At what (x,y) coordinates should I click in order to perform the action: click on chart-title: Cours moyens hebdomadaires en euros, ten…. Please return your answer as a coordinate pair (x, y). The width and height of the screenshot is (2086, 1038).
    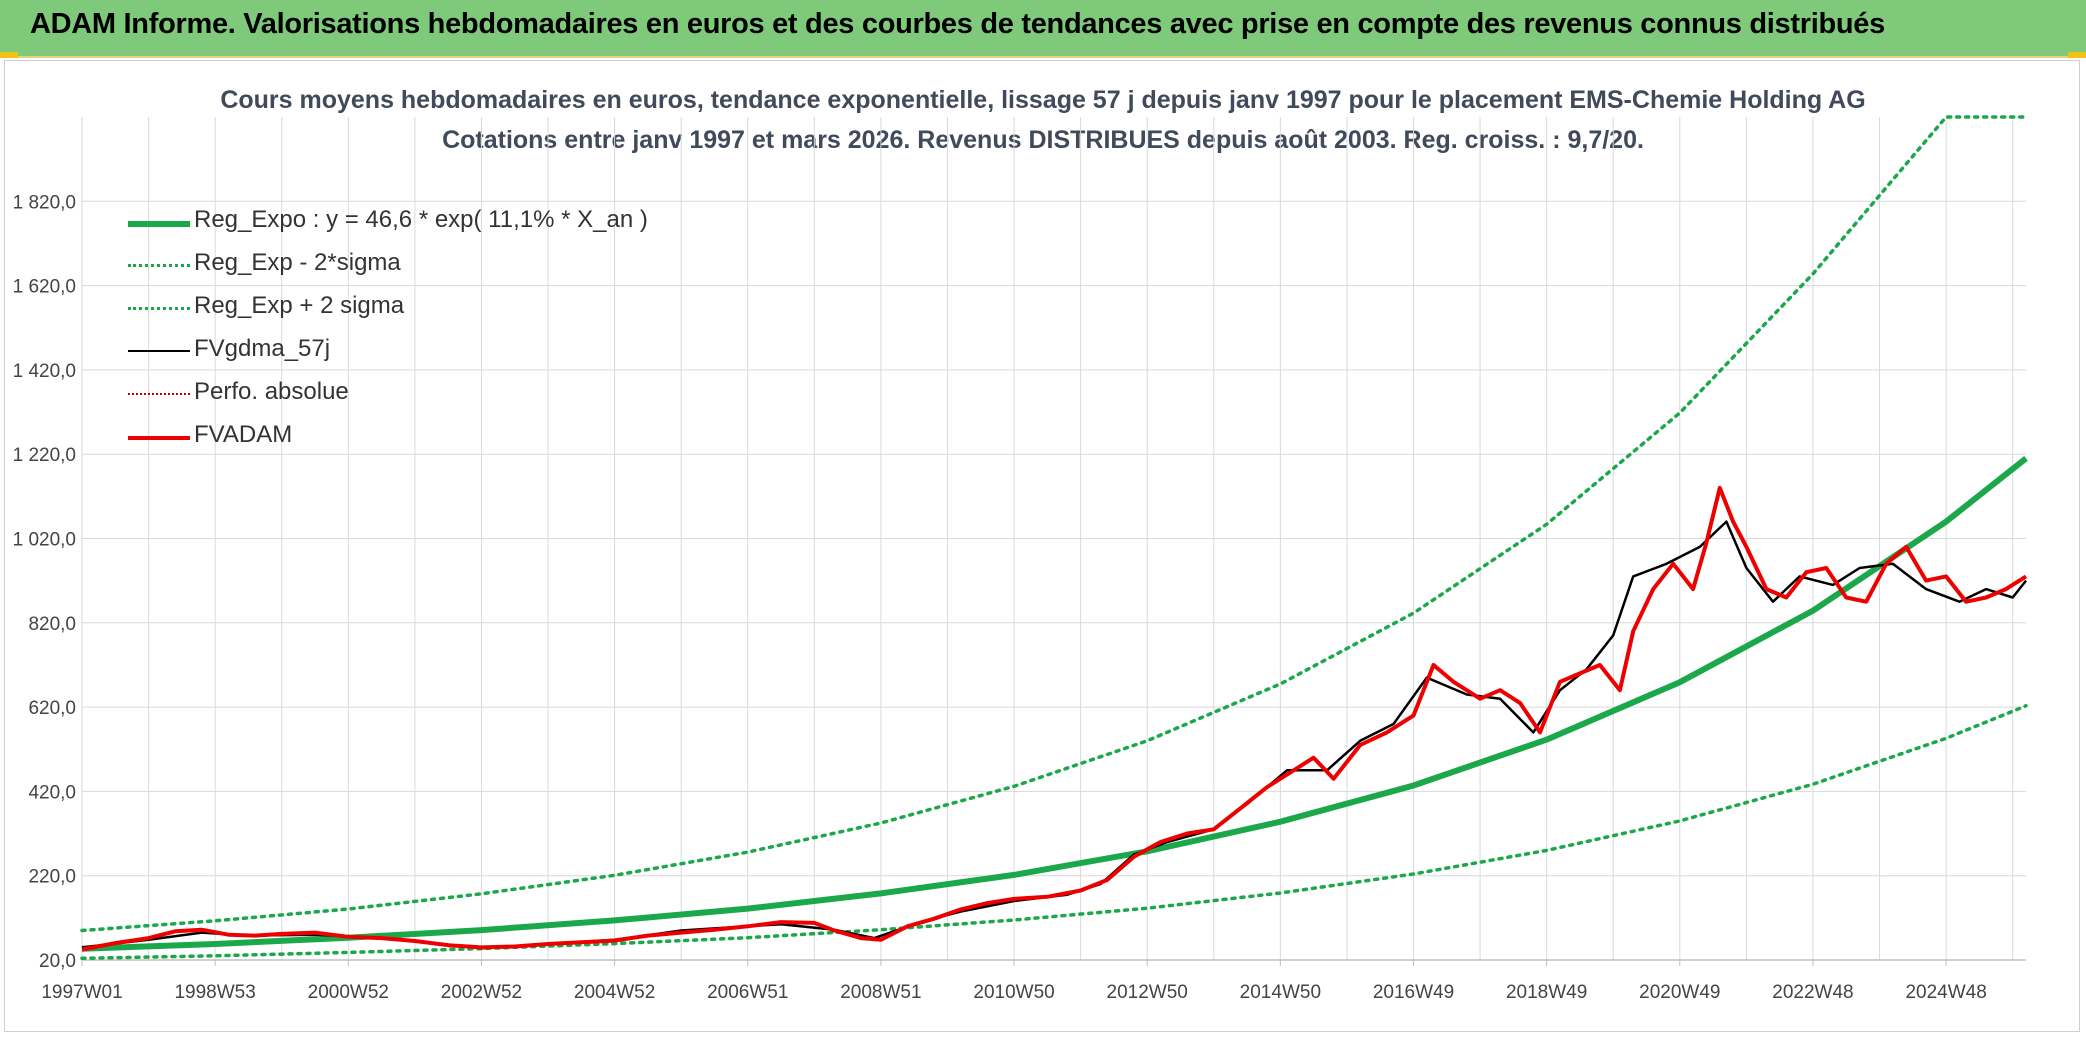
    Looking at the image, I should click on (1043, 100).